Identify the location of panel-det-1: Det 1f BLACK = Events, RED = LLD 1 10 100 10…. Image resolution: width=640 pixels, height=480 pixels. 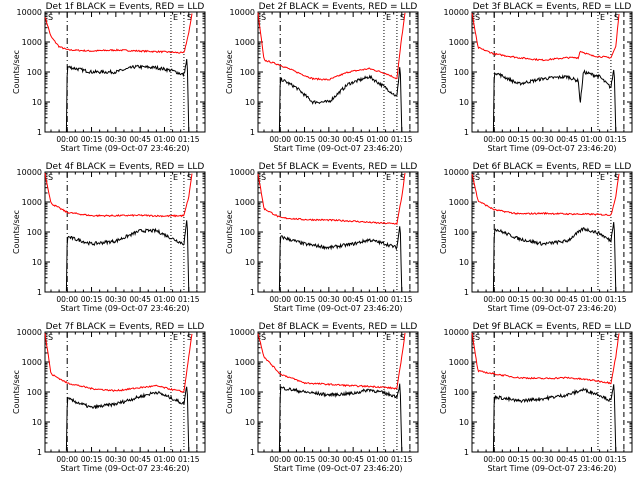
(109, 77).